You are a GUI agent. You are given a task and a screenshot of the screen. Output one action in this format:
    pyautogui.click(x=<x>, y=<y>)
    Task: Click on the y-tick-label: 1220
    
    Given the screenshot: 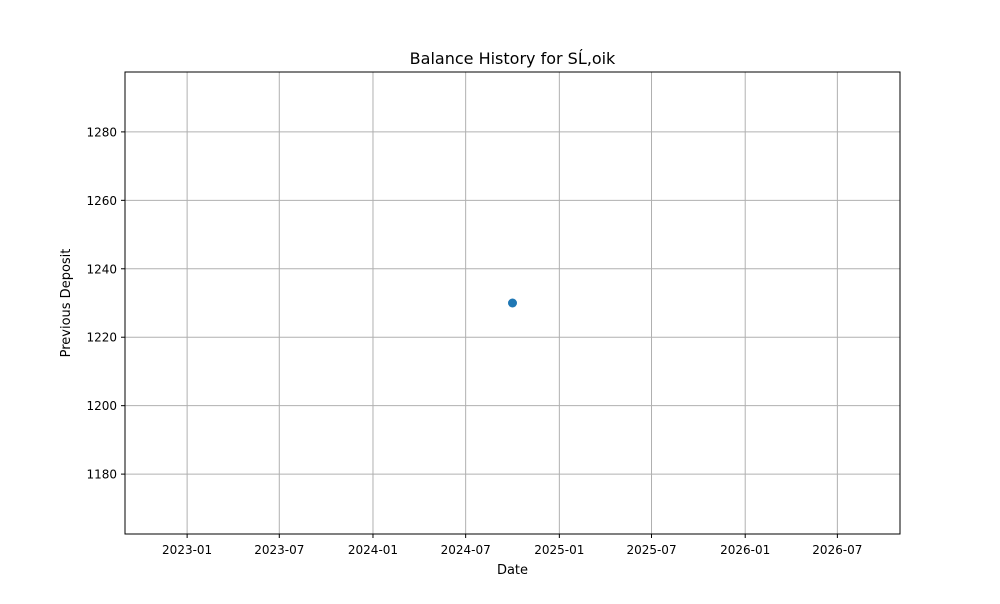 What is the action you would take?
    pyautogui.click(x=101, y=338)
    